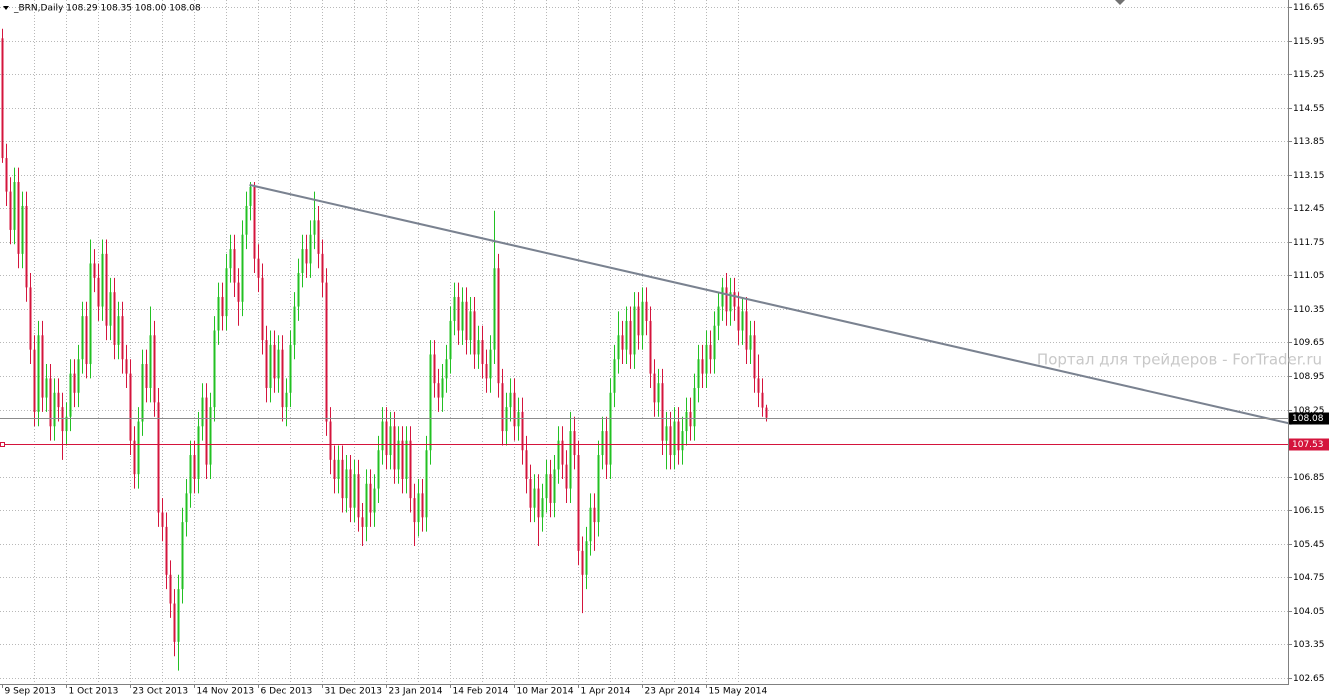 The width and height of the screenshot is (1330, 699). Describe the element at coordinates (1309, 176) in the screenshot. I see `y-tick-label: 113.15` at that location.